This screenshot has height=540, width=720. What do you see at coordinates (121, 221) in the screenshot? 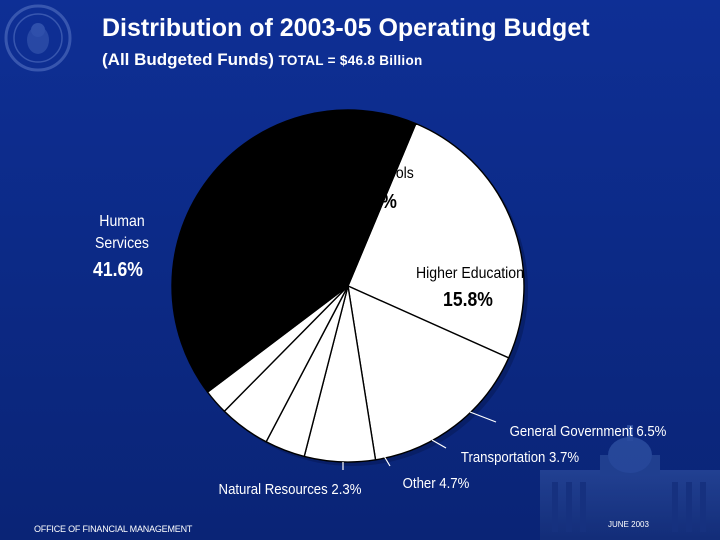
I see `label-human-services-line1: Human` at bounding box center [121, 221].